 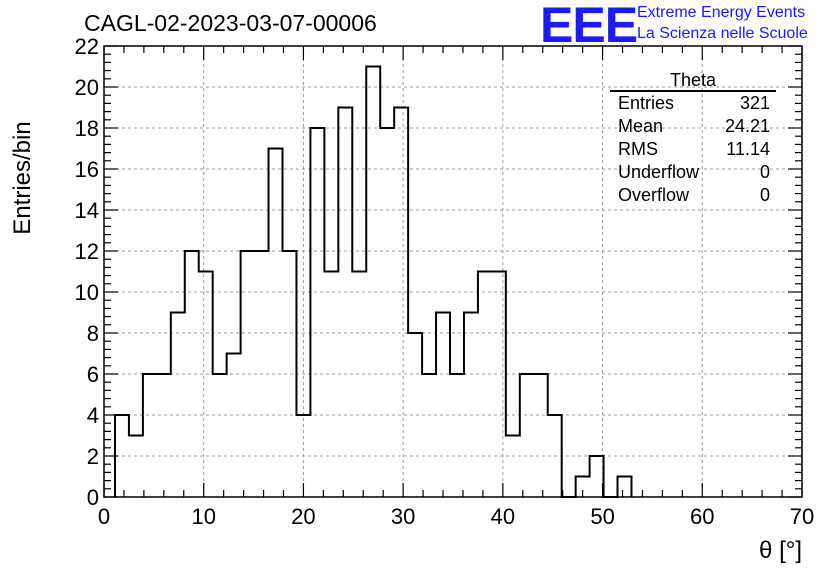 What do you see at coordinates (702, 516) in the screenshot?
I see `x-tick-label: 60` at bounding box center [702, 516].